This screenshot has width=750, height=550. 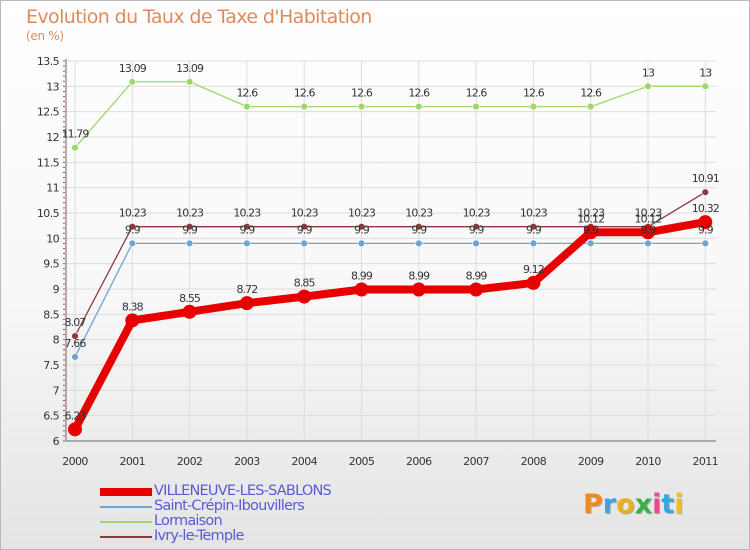 What do you see at coordinates (668, 504) in the screenshot?
I see `logo-letter: t` at bounding box center [668, 504].